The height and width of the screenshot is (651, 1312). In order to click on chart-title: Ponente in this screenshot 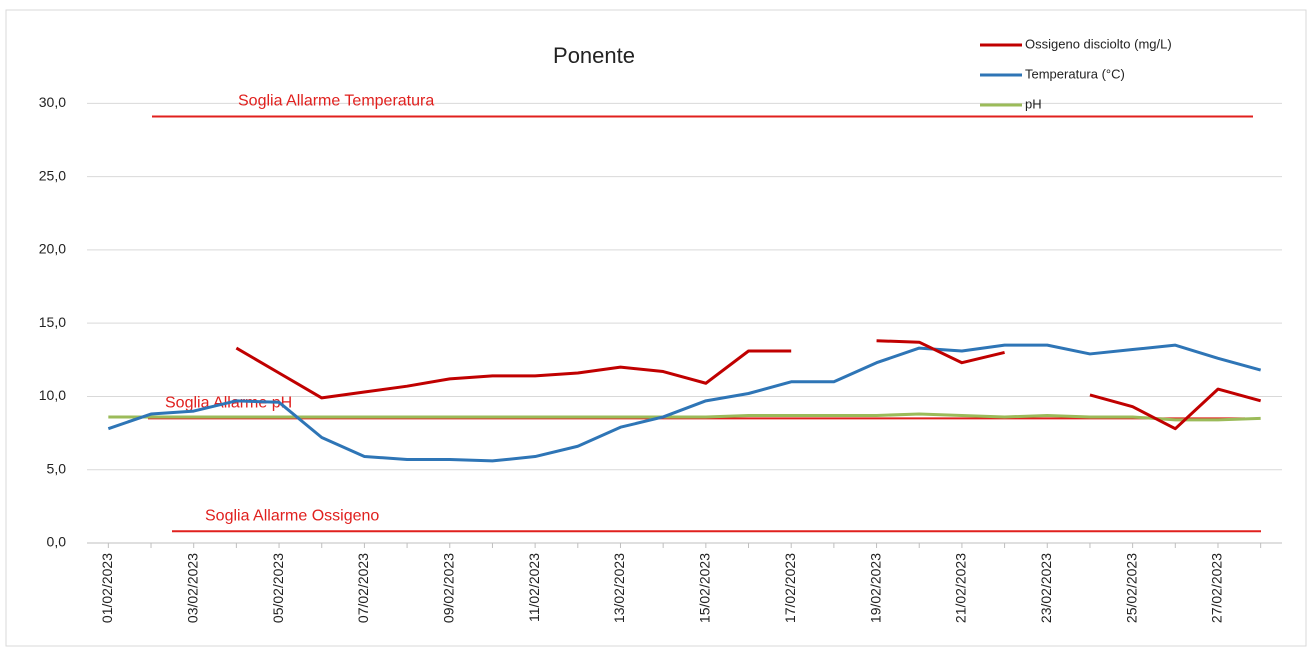, I will do `click(594, 55)`.